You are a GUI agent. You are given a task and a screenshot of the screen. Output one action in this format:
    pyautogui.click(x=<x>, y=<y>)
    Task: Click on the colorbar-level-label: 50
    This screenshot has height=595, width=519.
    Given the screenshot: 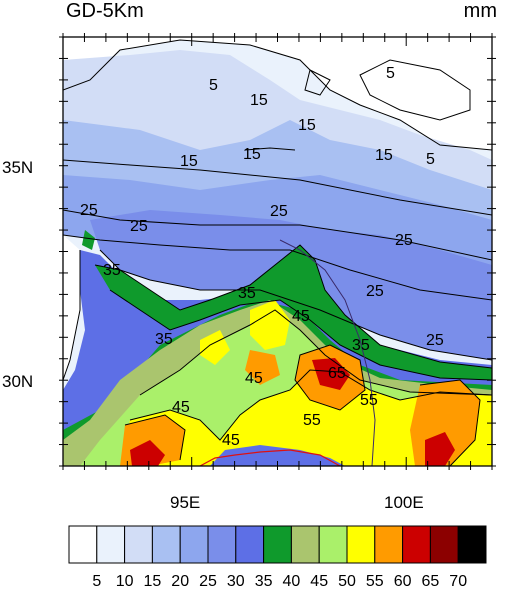 What is the action you would take?
    pyautogui.click(x=347, y=581)
    